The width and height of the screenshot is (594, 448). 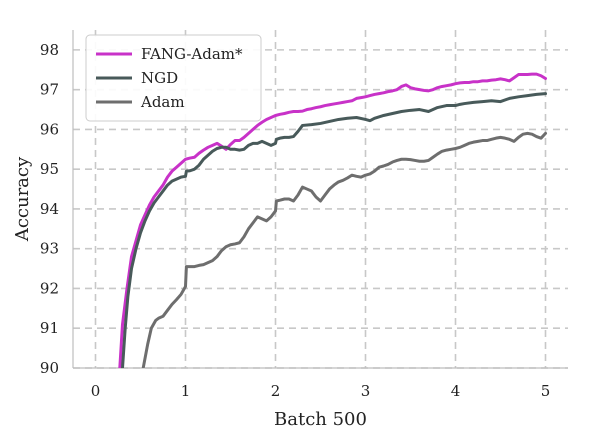 What do you see at coordinates (49, 328) in the screenshot?
I see `y-tick-label-1: 91` at bounding box center [49, 328].